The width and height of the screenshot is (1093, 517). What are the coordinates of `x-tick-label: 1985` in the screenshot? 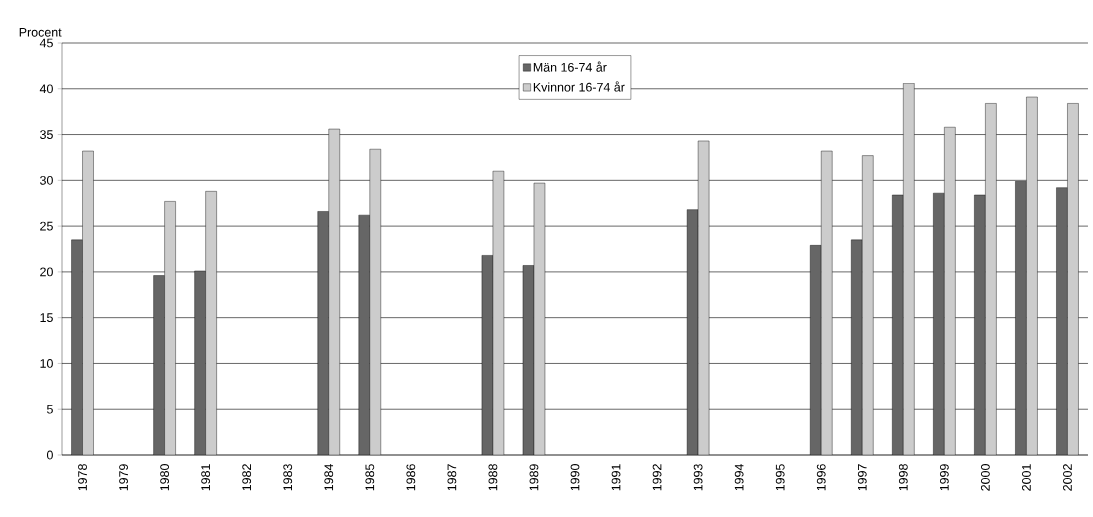 It's located at (370, 477).